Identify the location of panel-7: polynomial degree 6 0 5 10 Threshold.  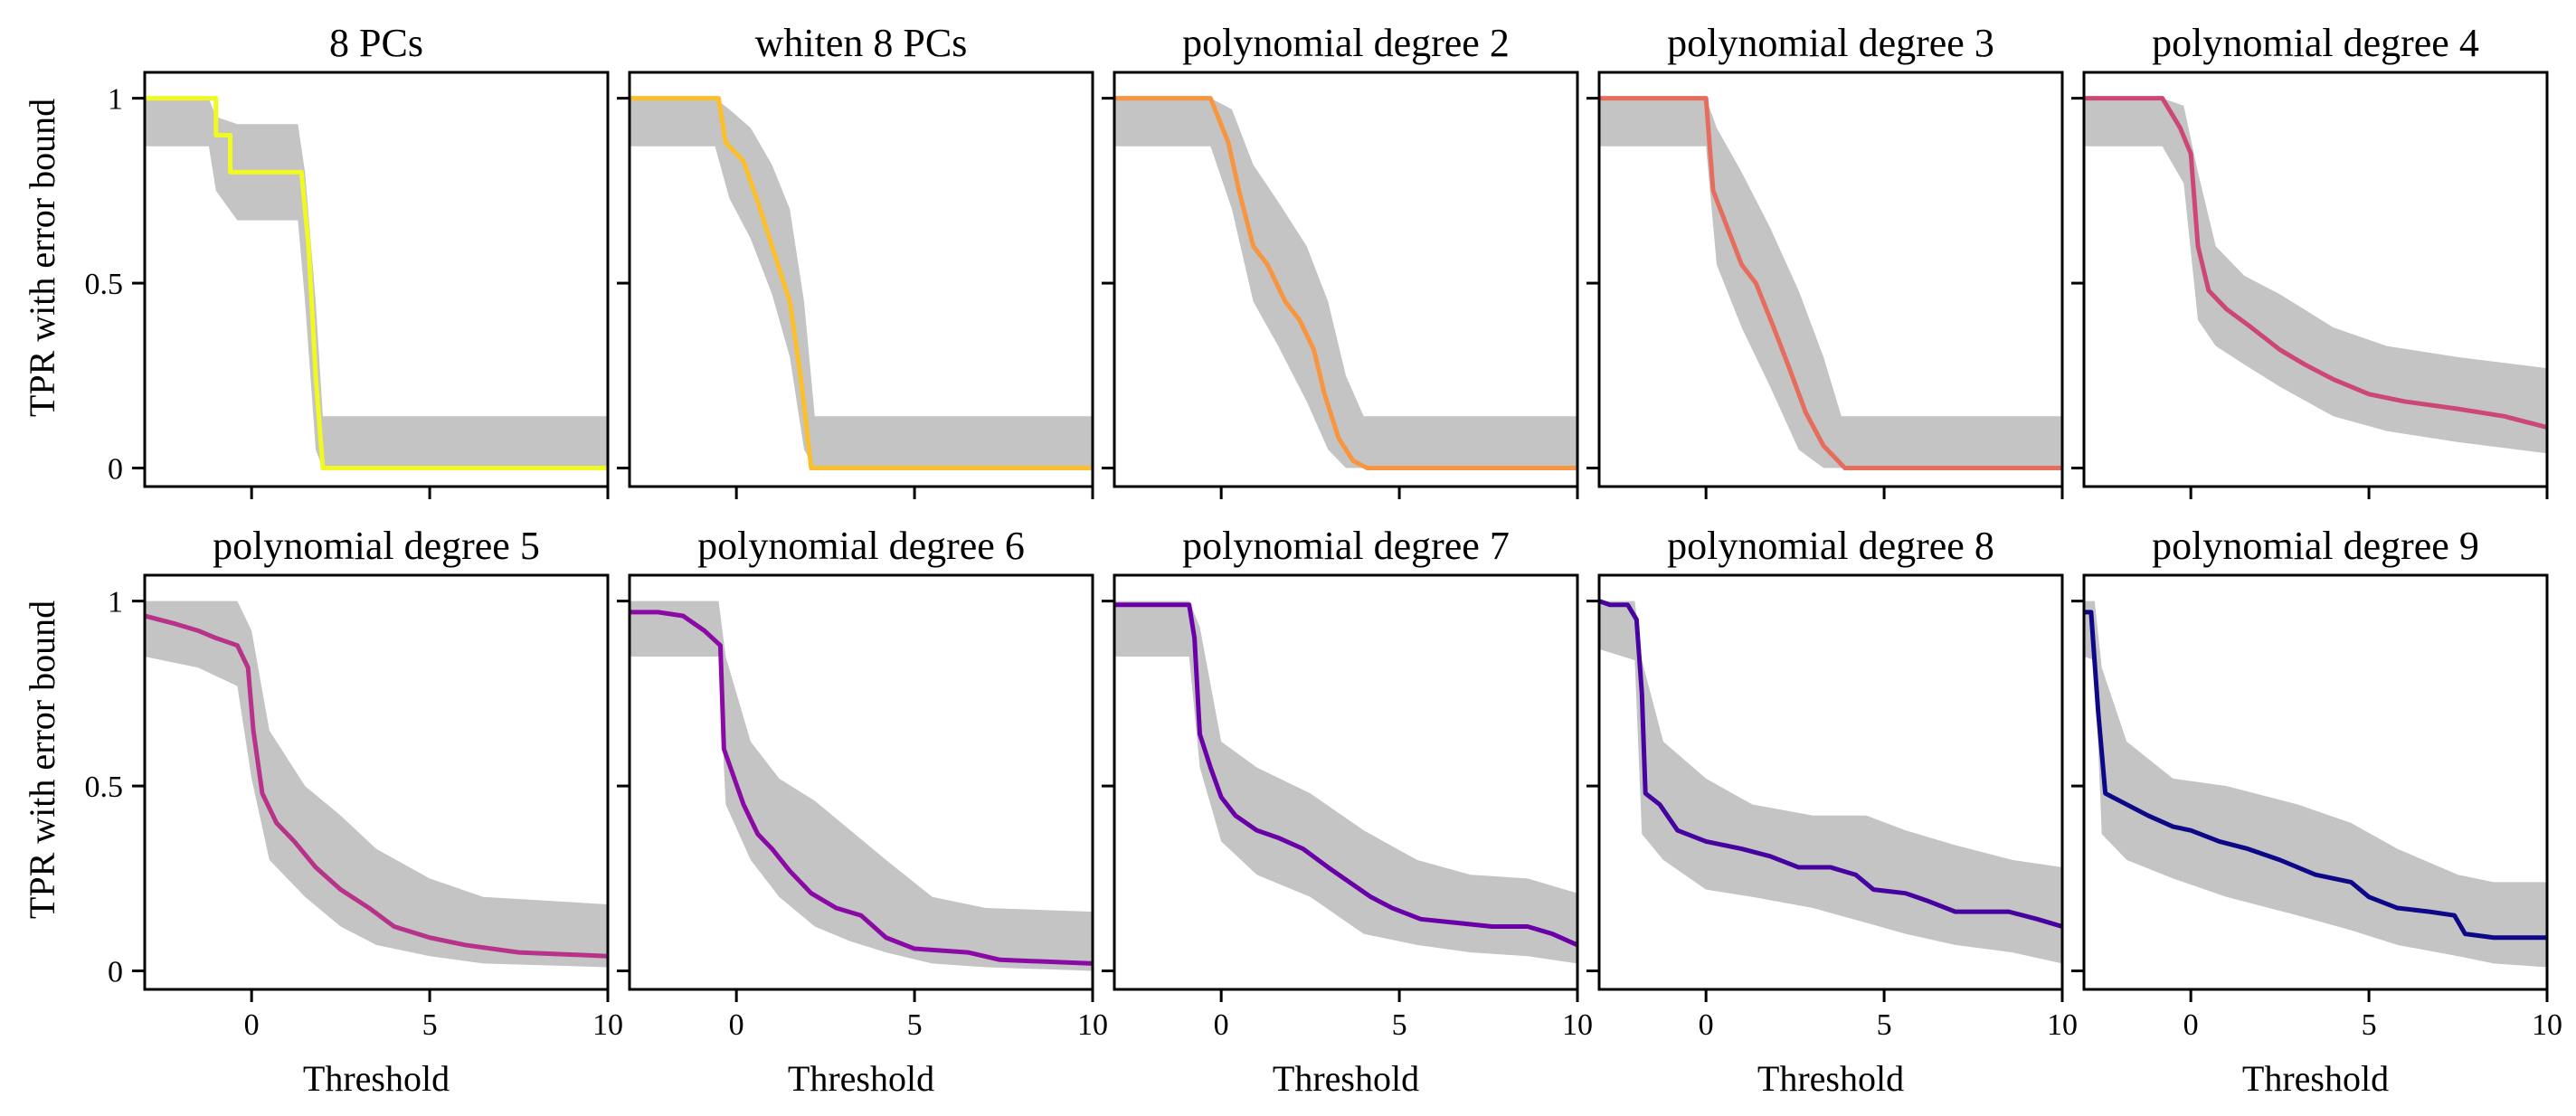
(863, 812).